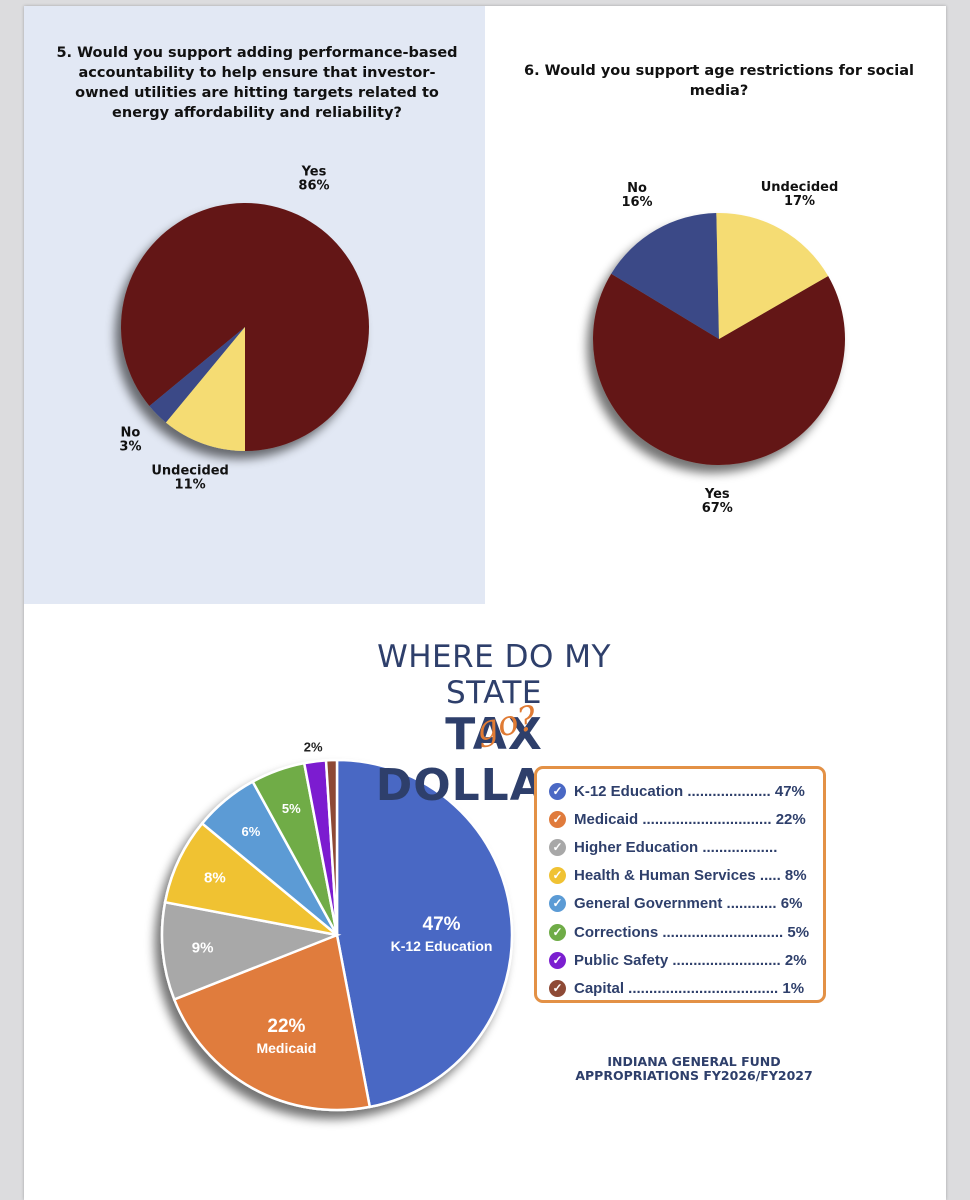  I want to click on slice-higher-education, so click(251, 951).